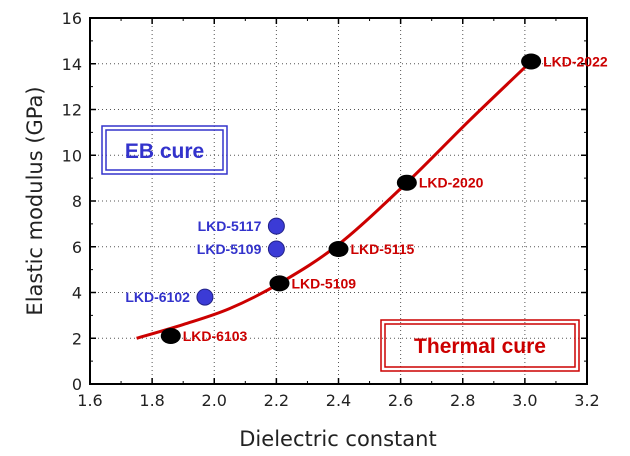 The image size is (630, 456). I want to click on thermal-point-label: LKD-2022, so click(575, 61).